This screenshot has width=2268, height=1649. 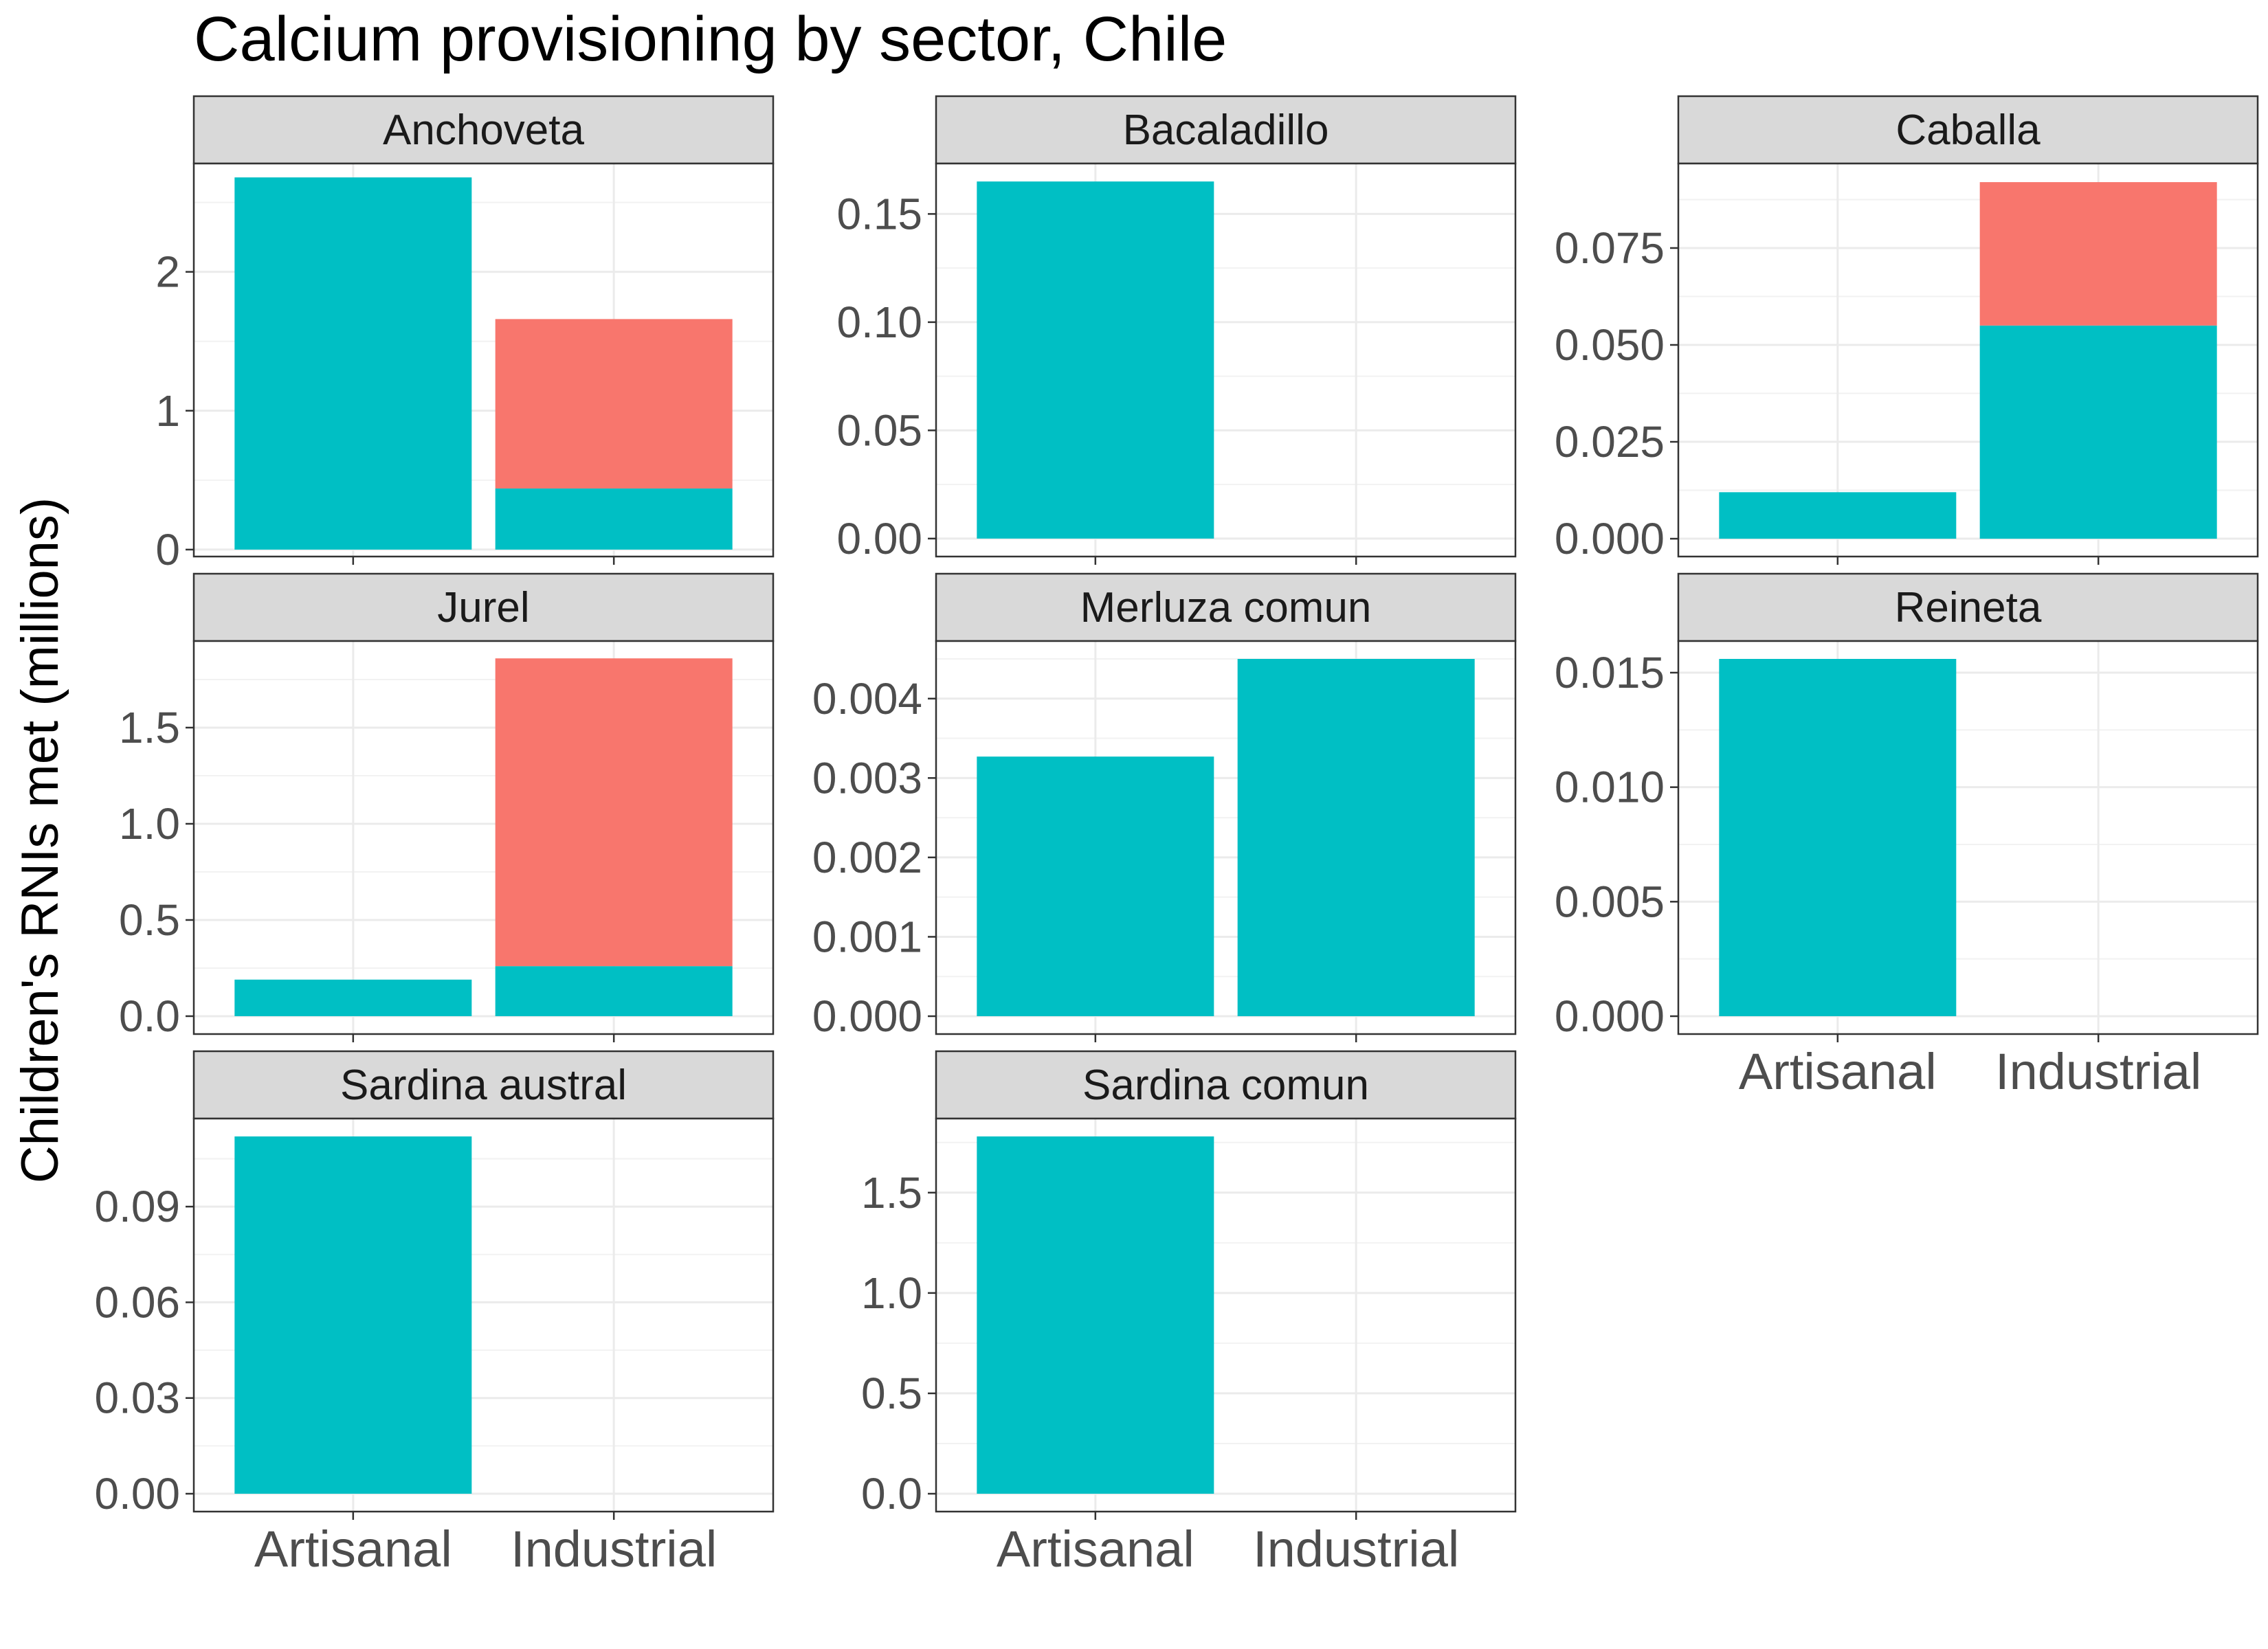 What do you see at coordinates (1610, 442) in the screenshot?
I see `y-tick-label: 0.025` at bounding box center [1610, 442].